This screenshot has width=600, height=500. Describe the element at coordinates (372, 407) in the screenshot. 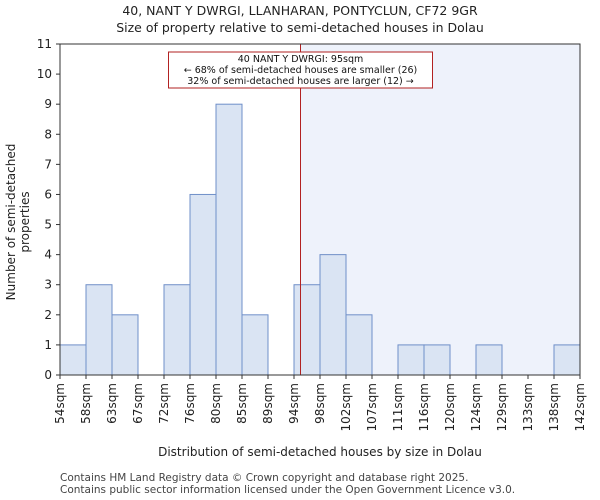

I see `x-tick-label: 107sqm` at that location.